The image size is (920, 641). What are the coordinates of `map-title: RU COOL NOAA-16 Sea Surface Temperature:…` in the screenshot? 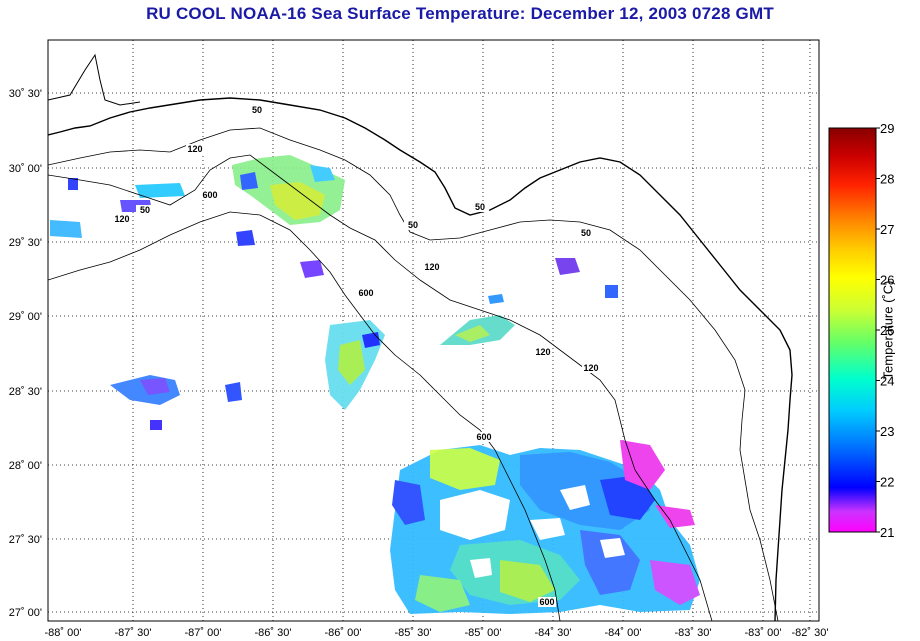 It's located at (460, 13).